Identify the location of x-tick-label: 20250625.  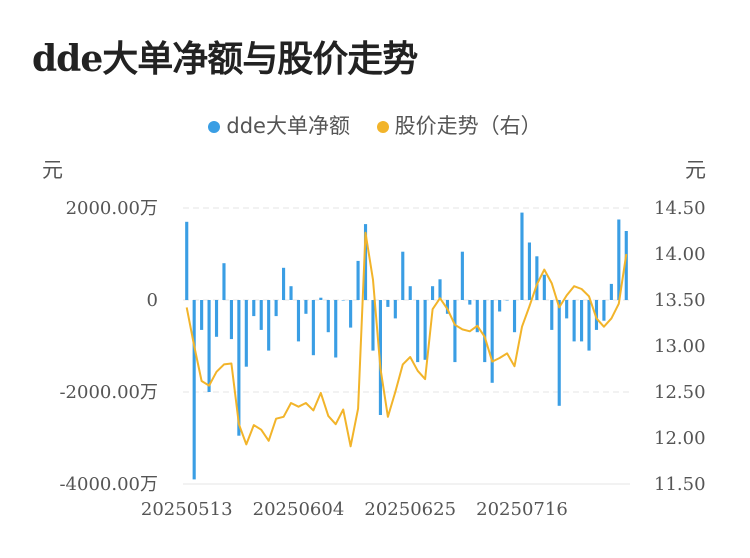
(410, 509).